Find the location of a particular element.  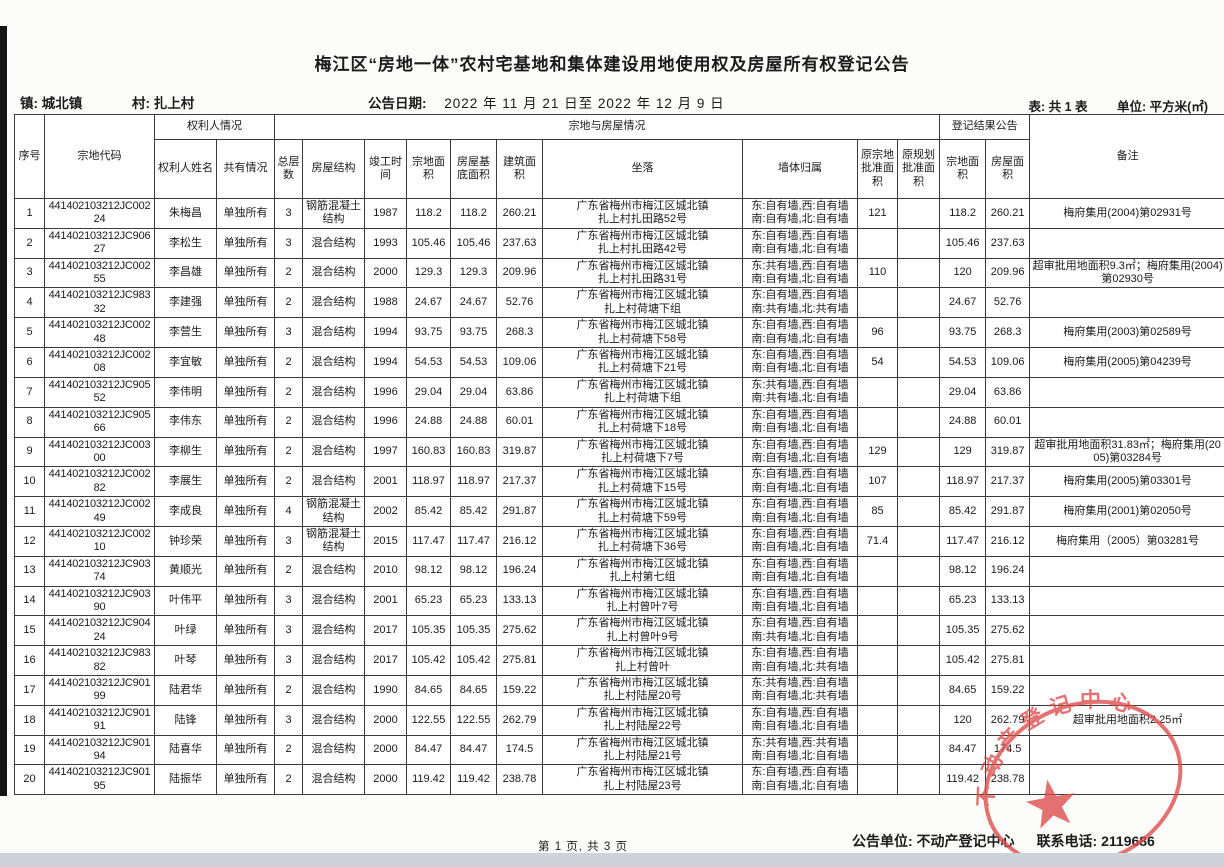

cell-orig-parcel-area: 71.4 is located at coordinates (877, 541).